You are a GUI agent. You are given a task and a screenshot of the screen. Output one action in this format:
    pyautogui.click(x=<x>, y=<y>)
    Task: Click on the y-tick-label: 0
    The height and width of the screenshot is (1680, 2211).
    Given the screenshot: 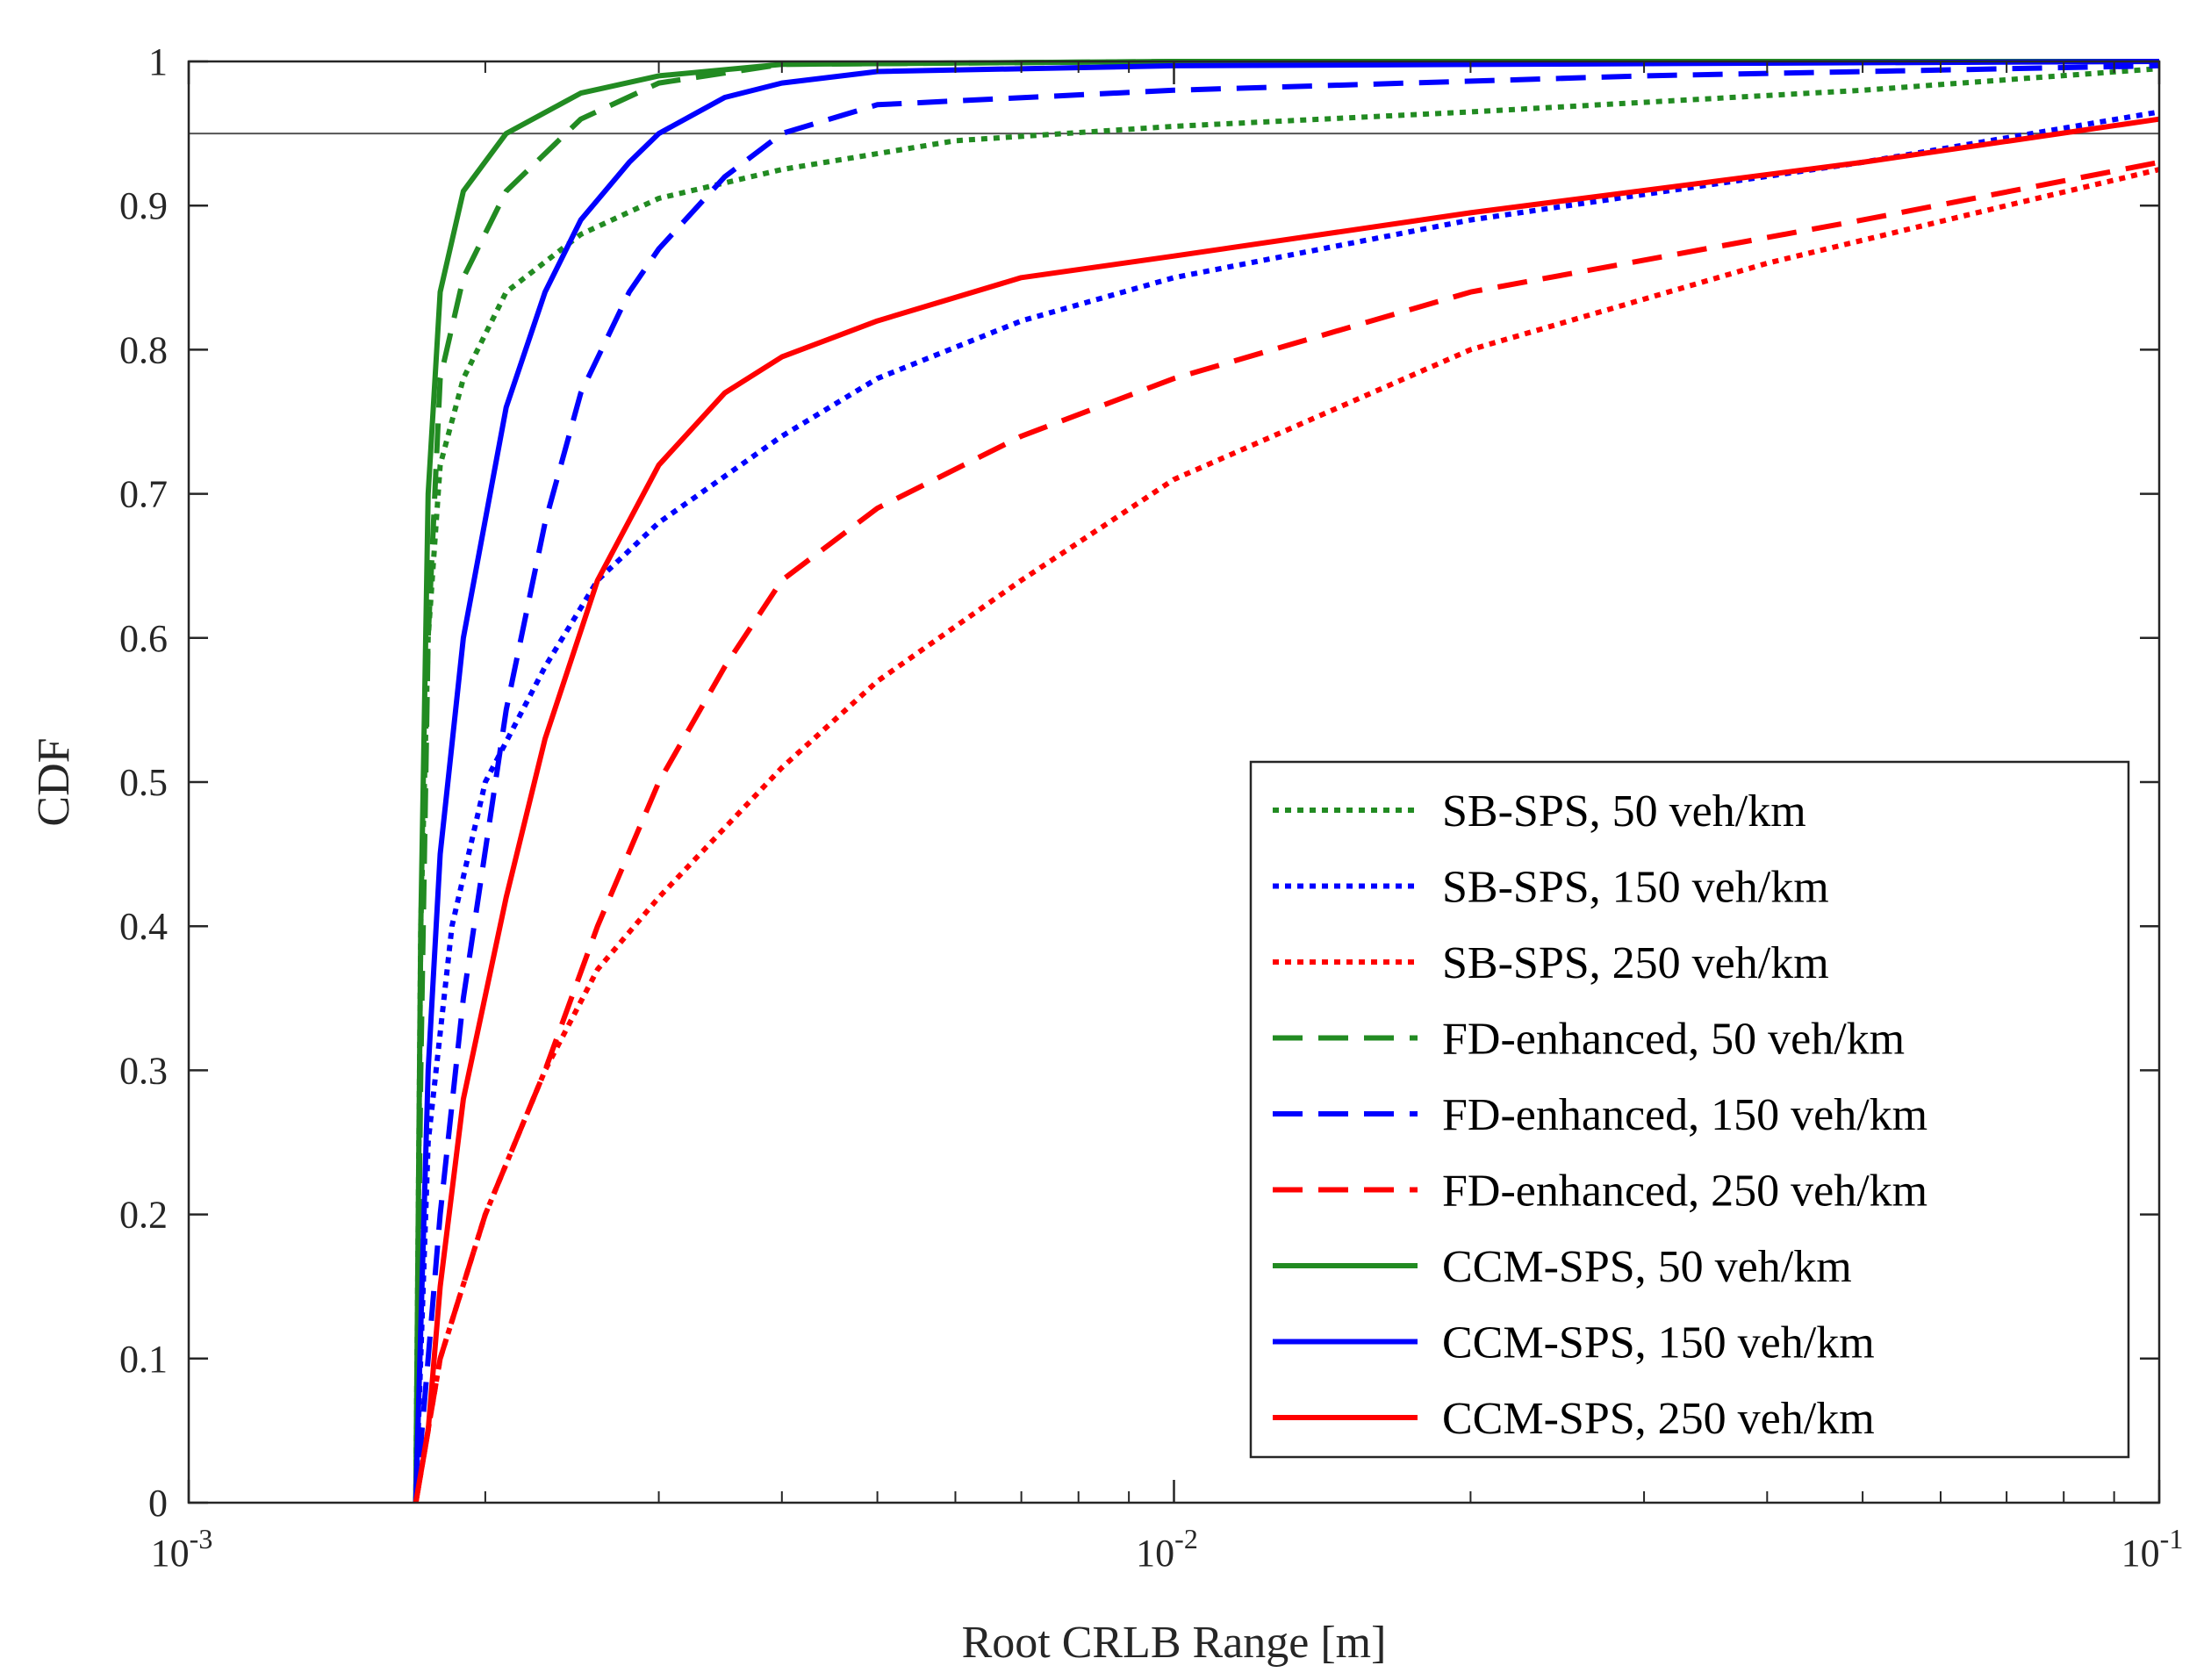 What is the action you would take?
    pyautogui.click(x=158, y=1503)
    